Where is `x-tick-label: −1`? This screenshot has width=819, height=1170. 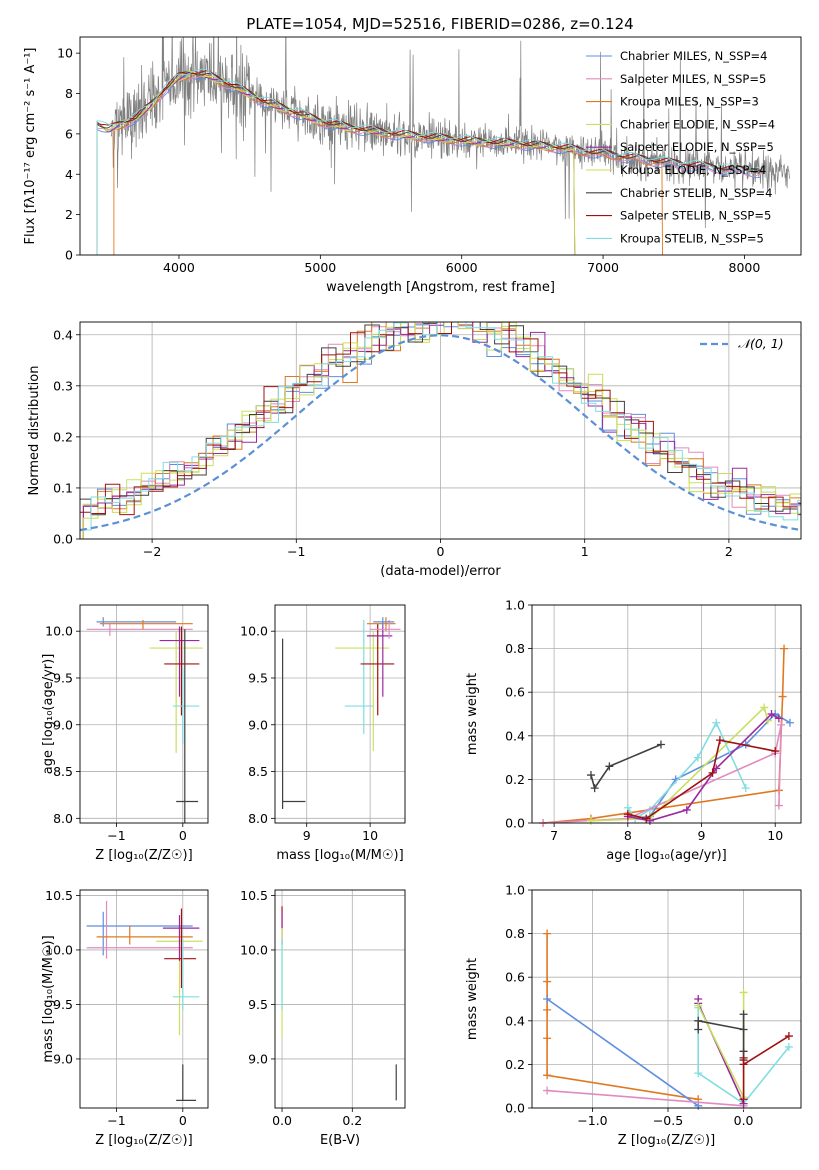 x-tick-label: −1 is located at coordinates (116, 1120).